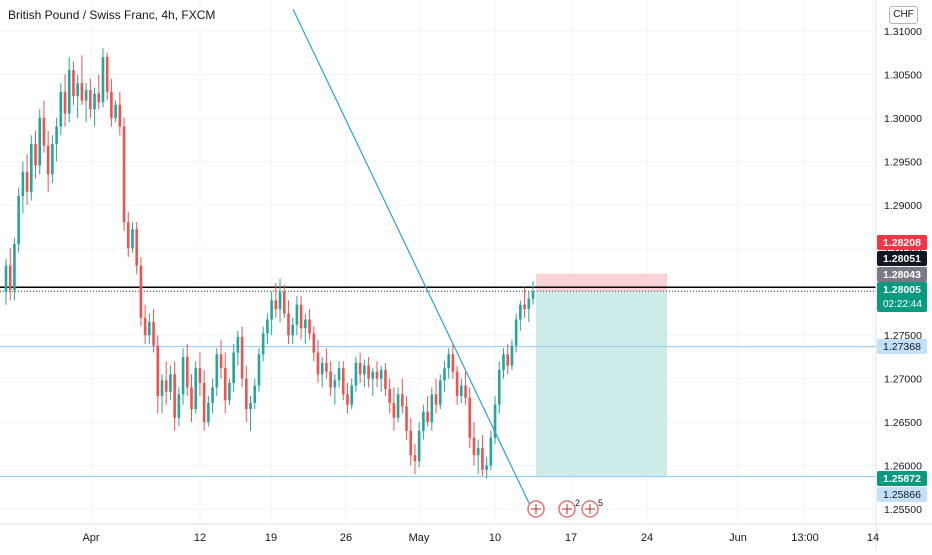  I want to click on time-axis: Apr 12 19 26 May 10 17 24 Jun 13:00 14, so click(466, 533).